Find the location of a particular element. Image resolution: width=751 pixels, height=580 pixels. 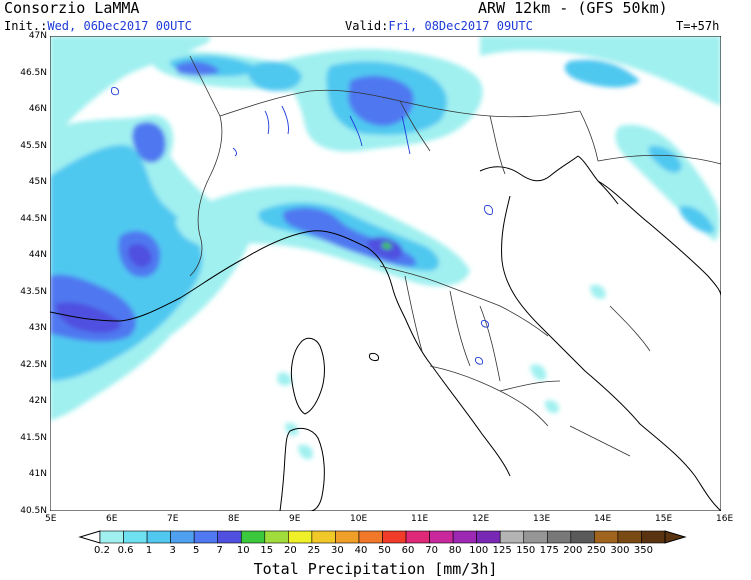

legend-level-label: 70 is located at coordinates (431, 550).